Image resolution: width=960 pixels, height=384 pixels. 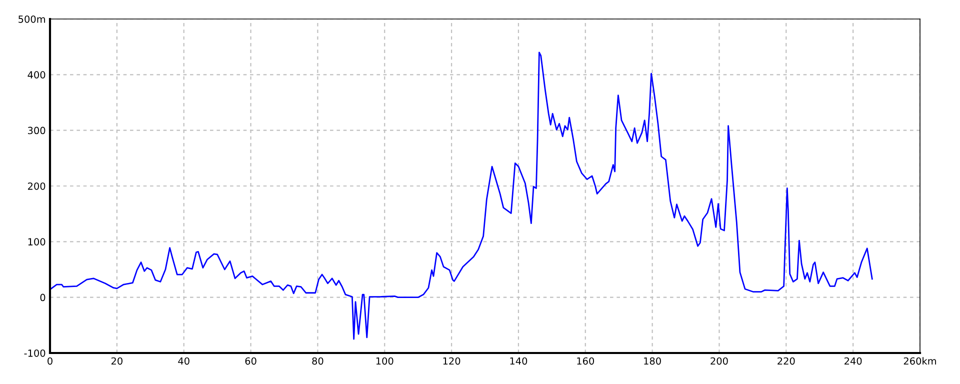 I want to click on x-tick-label: 20, so click(x=116, y=361).